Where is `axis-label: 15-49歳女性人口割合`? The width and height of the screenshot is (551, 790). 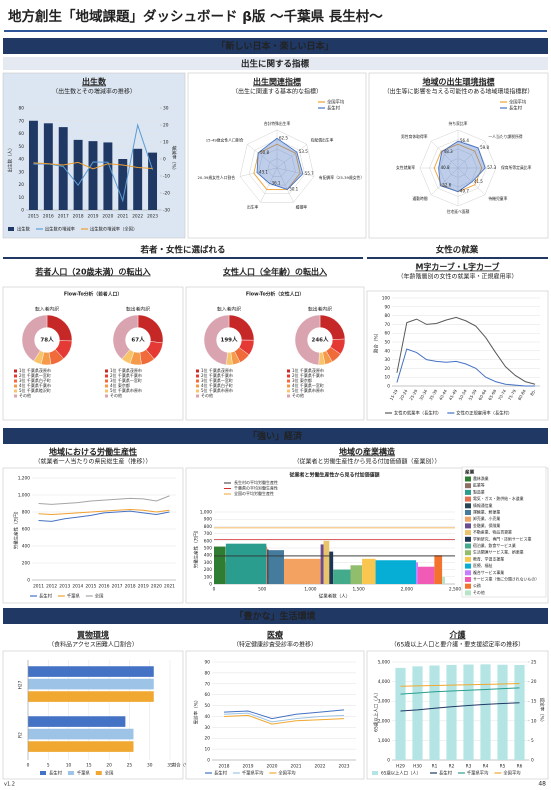
axis-label: 15-49歳女性人口割合 is located at coordinates (225, 140).